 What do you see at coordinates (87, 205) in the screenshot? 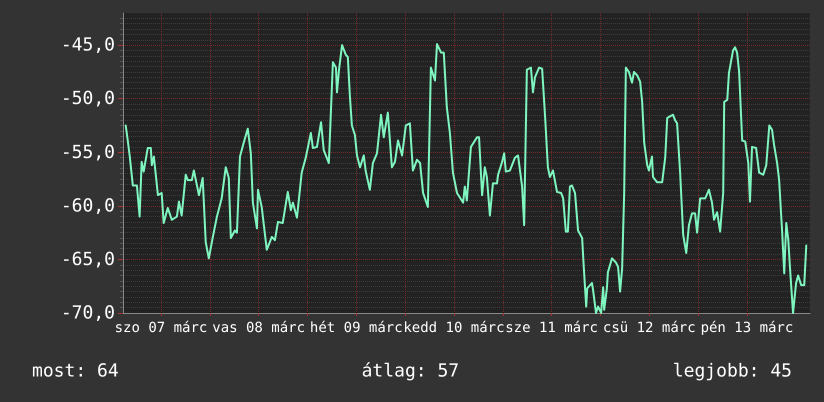
I see `y-tick-label: -60,0` at bounding box center [87, 205].